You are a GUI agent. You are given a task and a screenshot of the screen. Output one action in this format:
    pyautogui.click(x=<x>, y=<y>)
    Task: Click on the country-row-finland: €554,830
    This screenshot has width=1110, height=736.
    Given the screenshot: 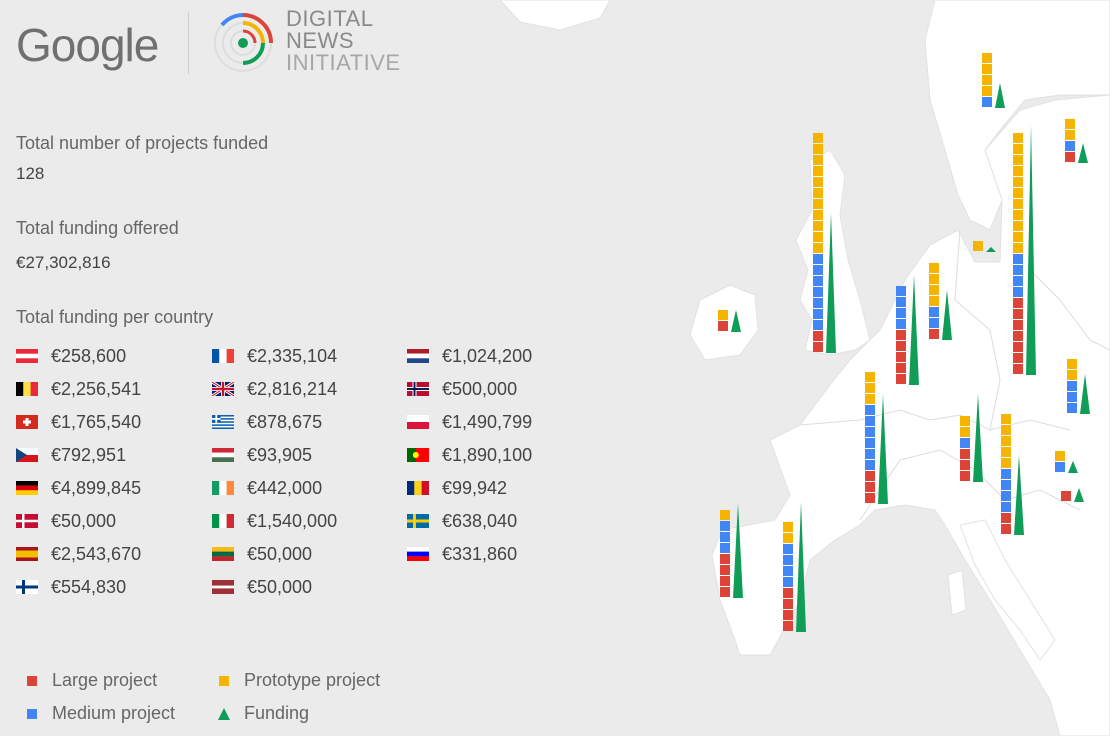 What is the action you would take?
    pyautogui.click(x=71, y=587)
    